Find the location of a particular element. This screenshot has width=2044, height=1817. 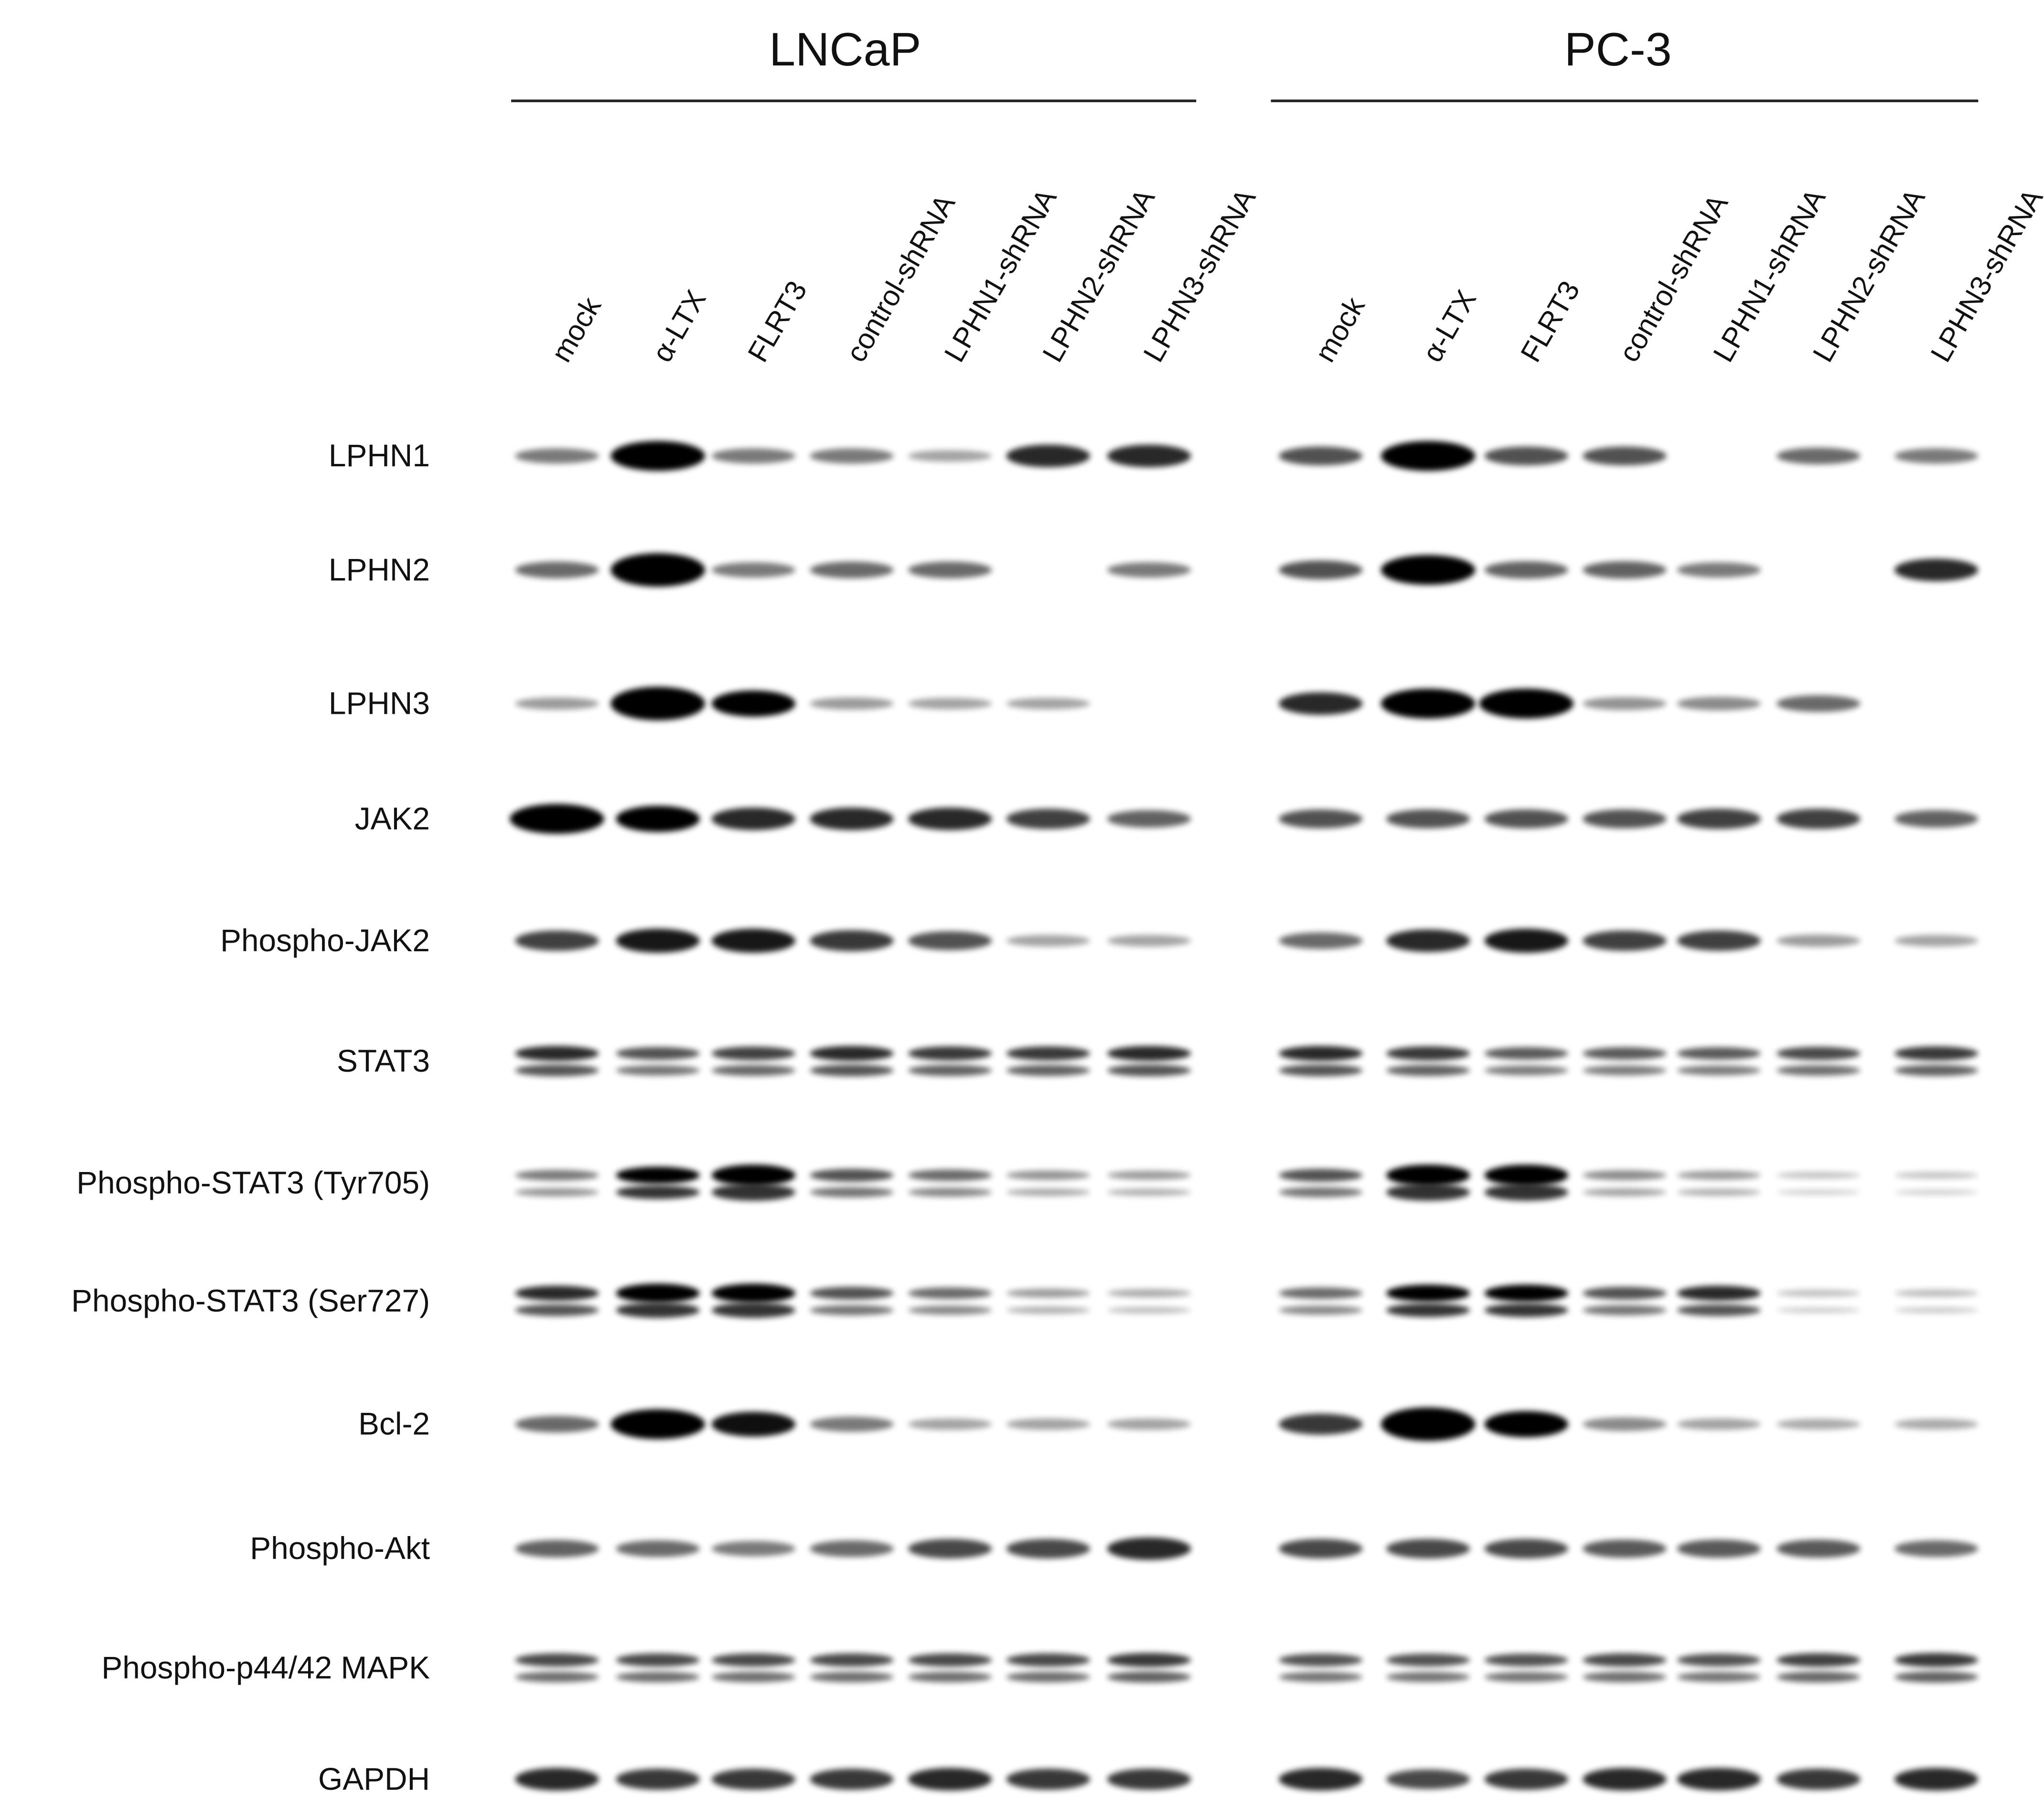

row-label: Phospho-Akt is located at coordinates (340, 1548).